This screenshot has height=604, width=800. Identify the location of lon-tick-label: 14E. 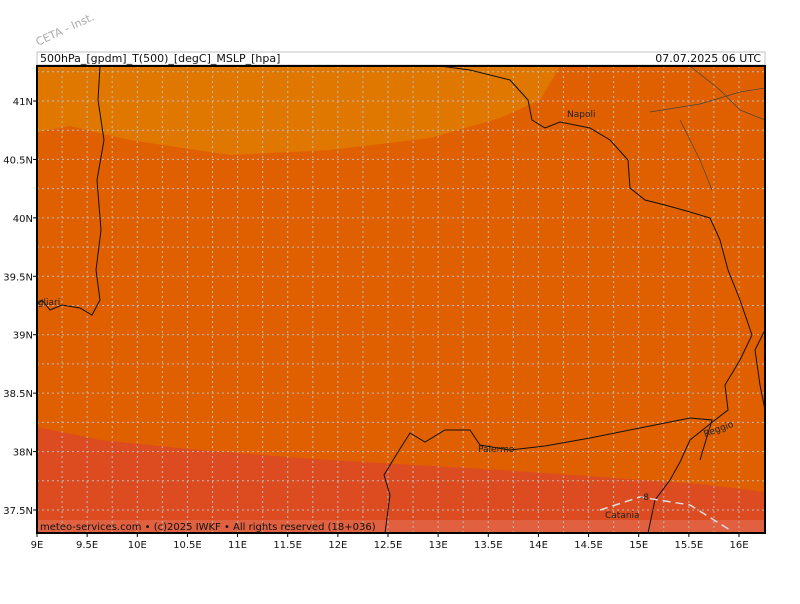
(538, 545).